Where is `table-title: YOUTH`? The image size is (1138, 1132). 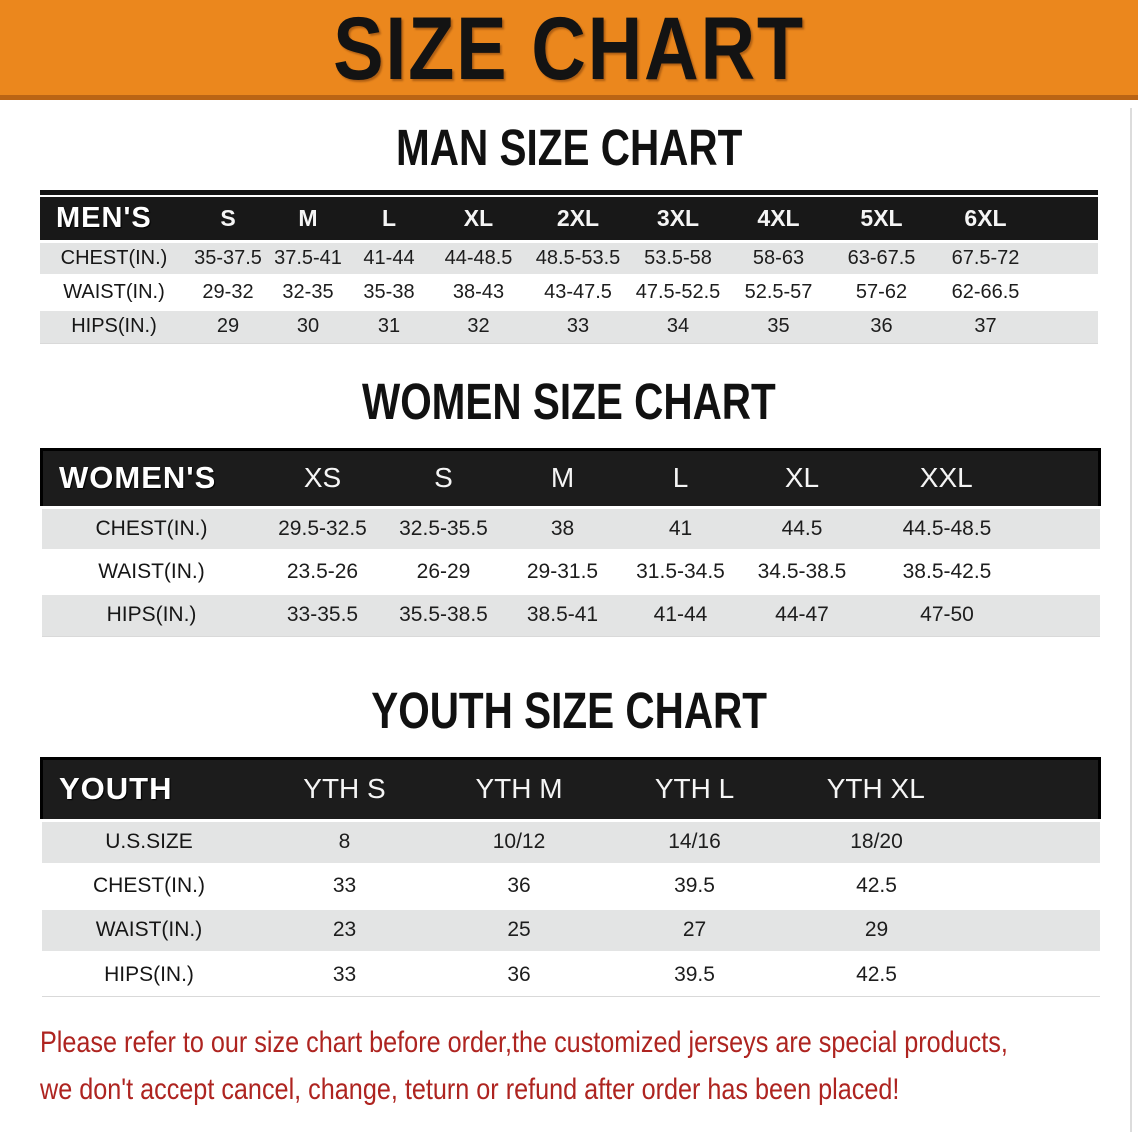 table-title: YOUTH is located at coordinates (149, 789).